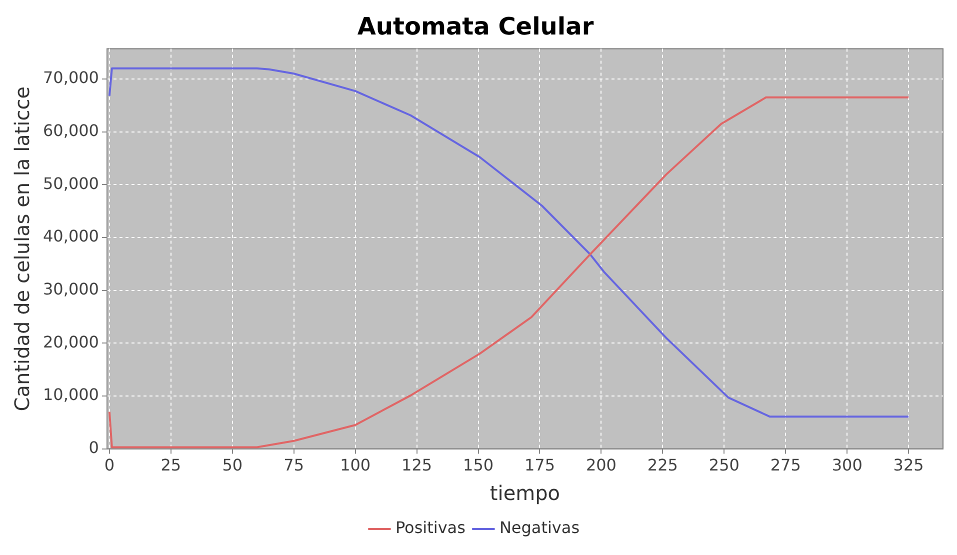  Describe the element at coordinates (908, 465) in the screenshot. I see `x-tick-label: 325` at that location.